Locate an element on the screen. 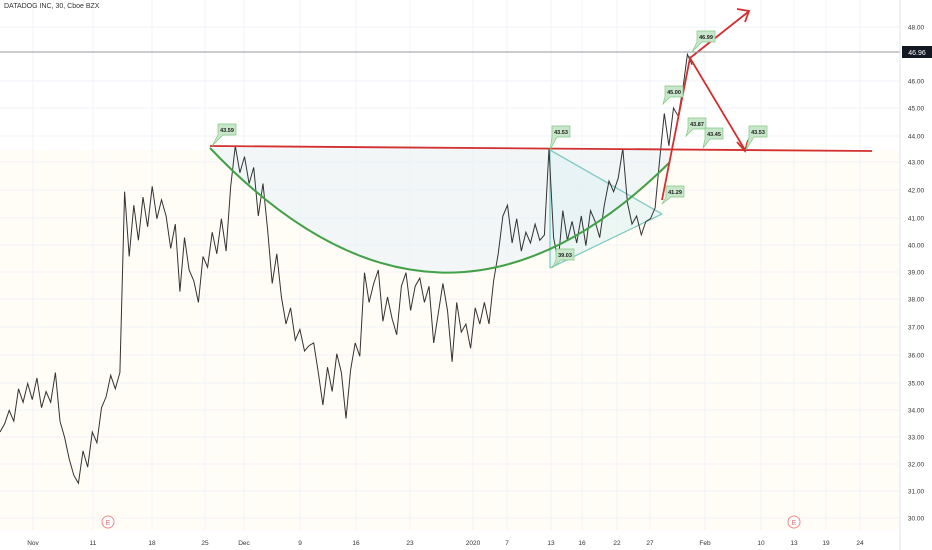  x-axis-tick-label: 9 is located at coordinates (300, 543).